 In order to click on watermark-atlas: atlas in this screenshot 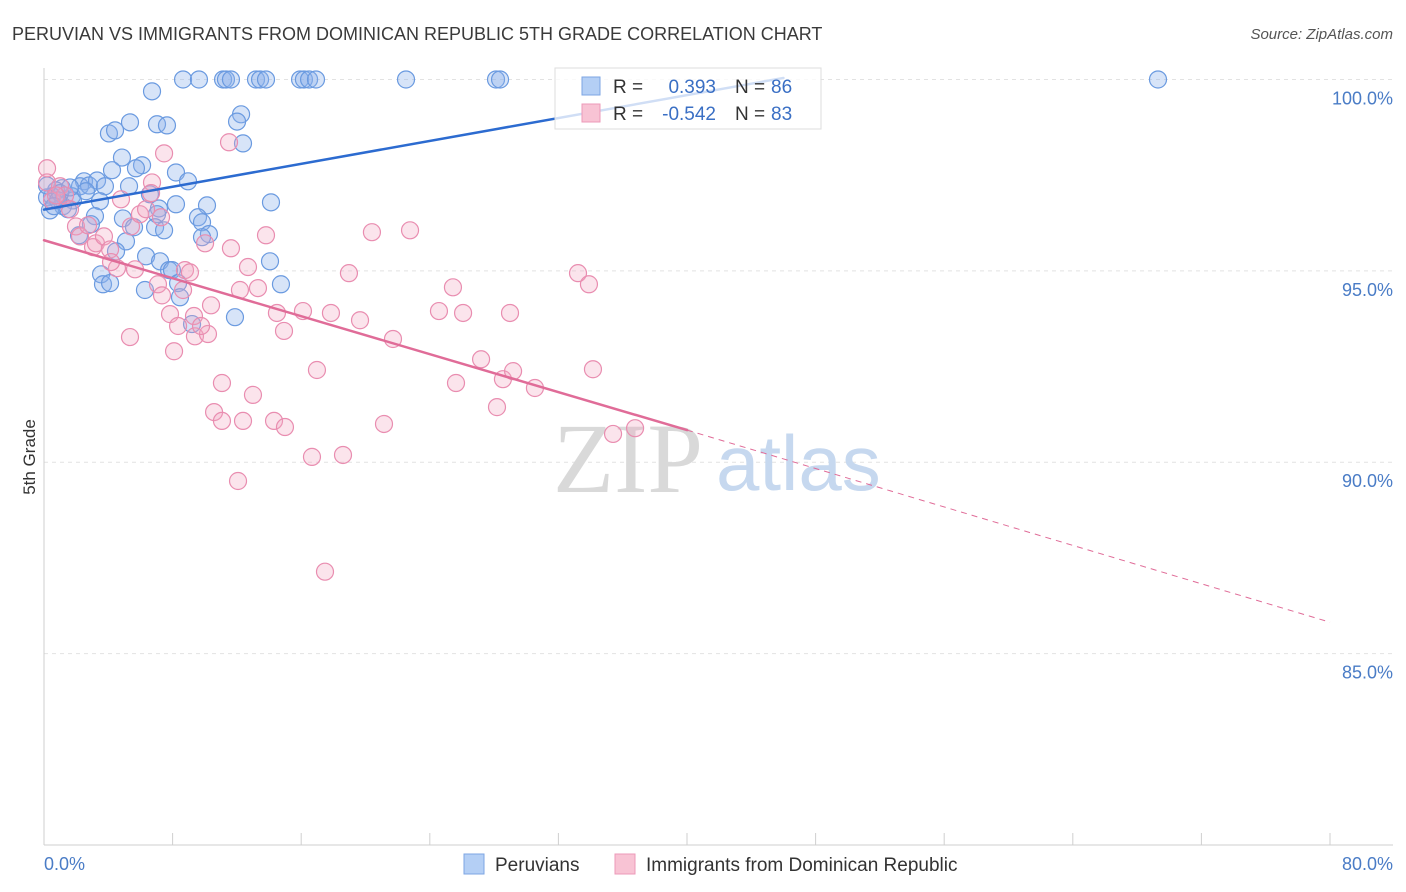, I will do `click(798, 463)`.